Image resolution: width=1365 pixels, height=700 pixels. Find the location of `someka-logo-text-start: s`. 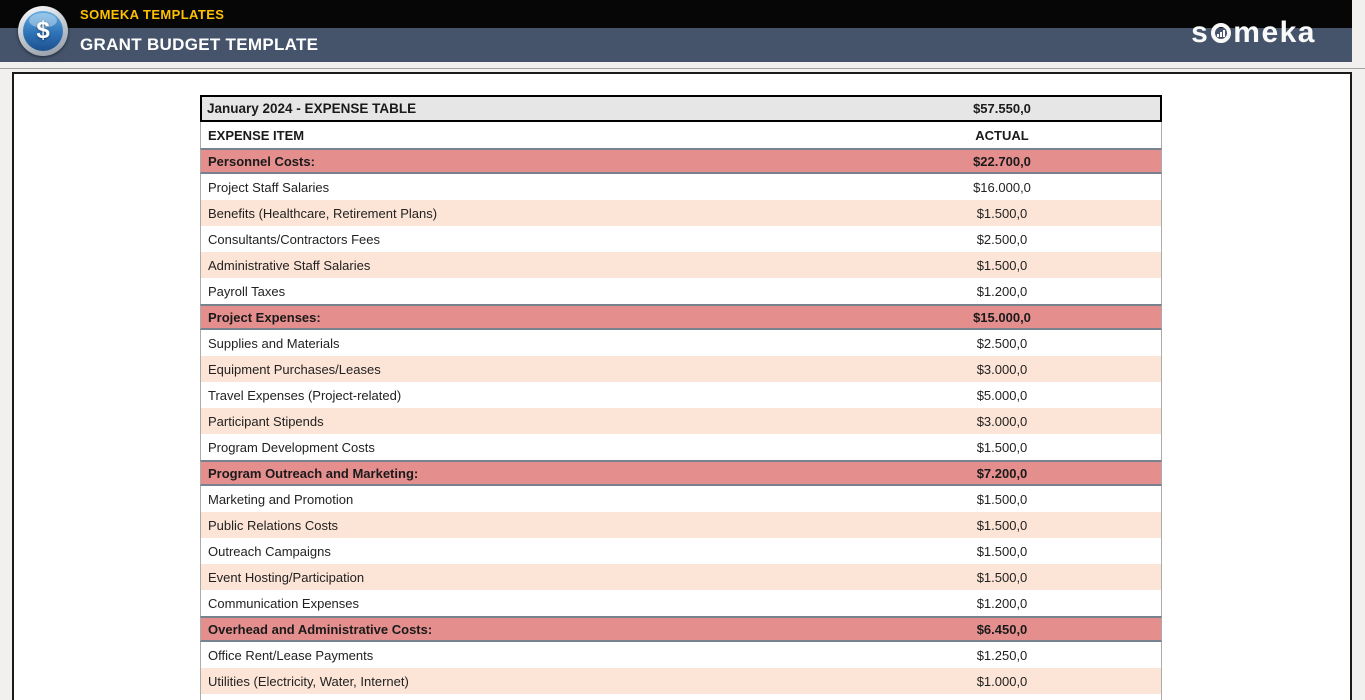

someka-logo-text-start: s is located at coordinates (1200, 32).